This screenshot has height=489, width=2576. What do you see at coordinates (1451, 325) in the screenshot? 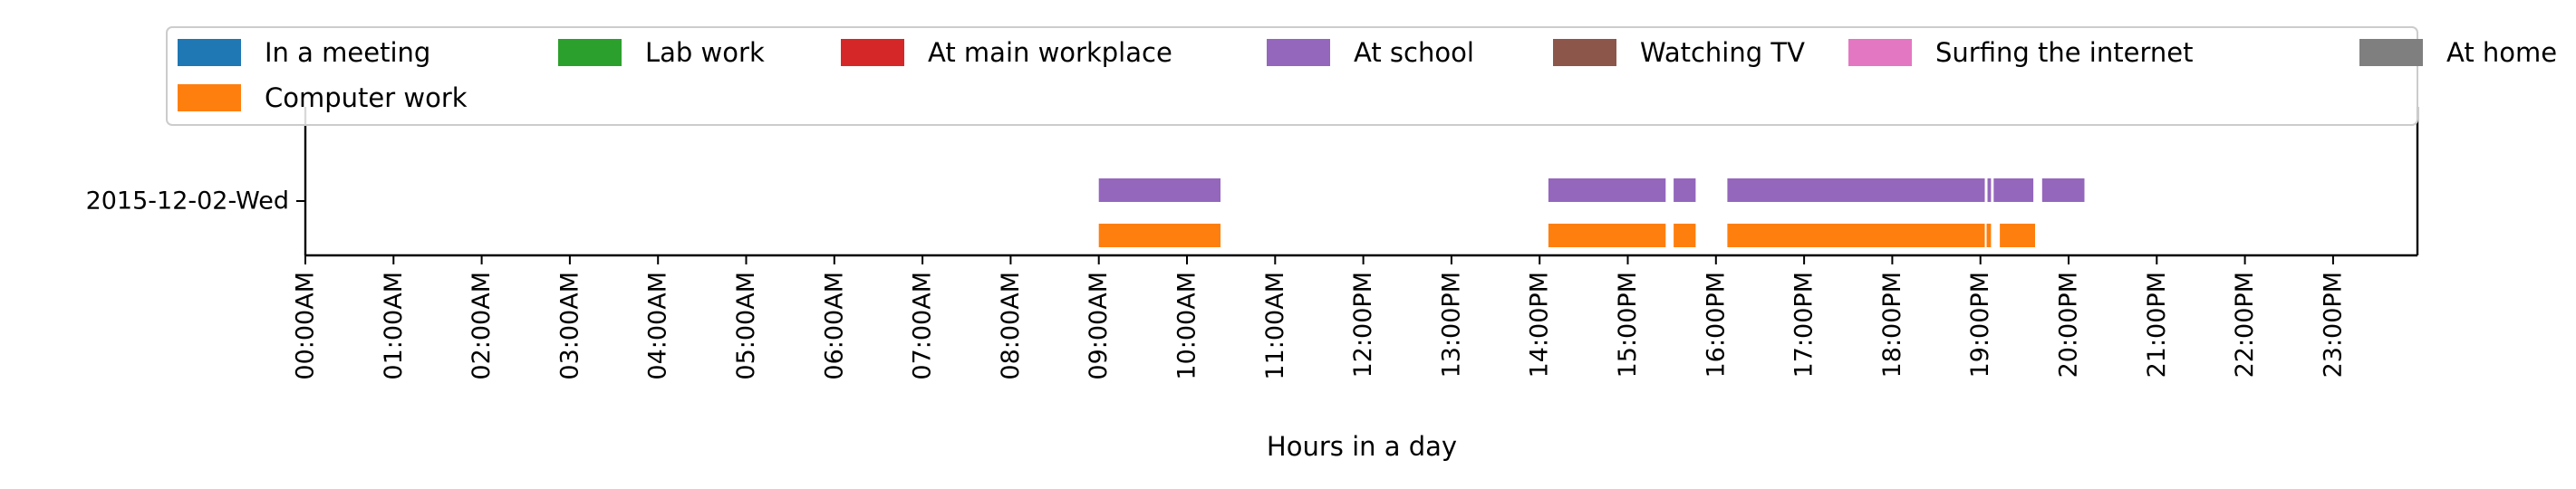
I see `x-tick-label: 13:00PM` at bounding box center [1451, 325].